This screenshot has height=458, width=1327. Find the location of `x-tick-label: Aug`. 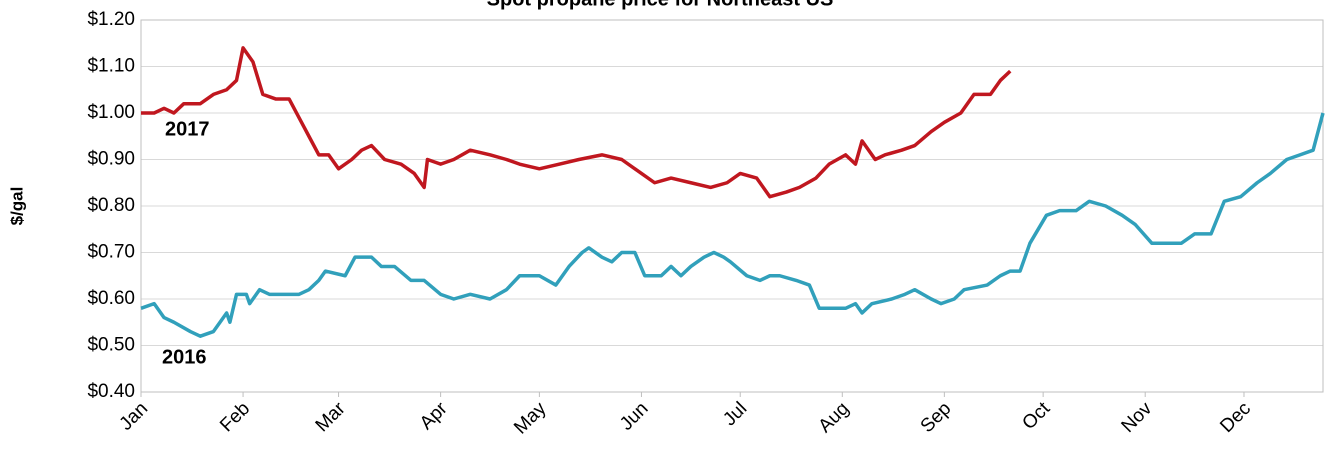

x-tick-label: Aug is located at coordinates (834, 417).